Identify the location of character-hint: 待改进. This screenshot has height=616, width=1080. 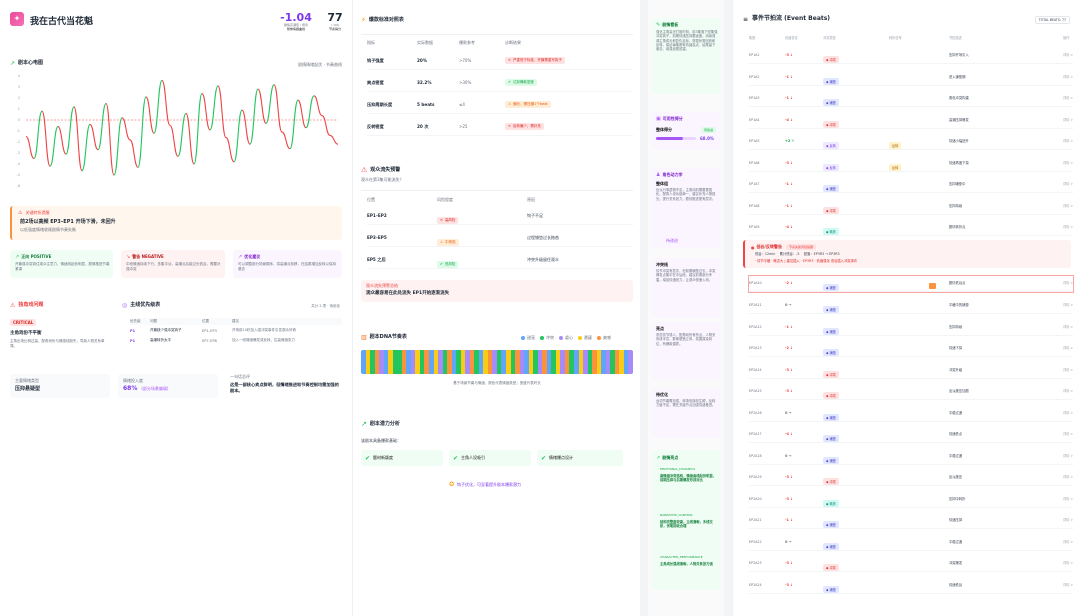
(672, 240).